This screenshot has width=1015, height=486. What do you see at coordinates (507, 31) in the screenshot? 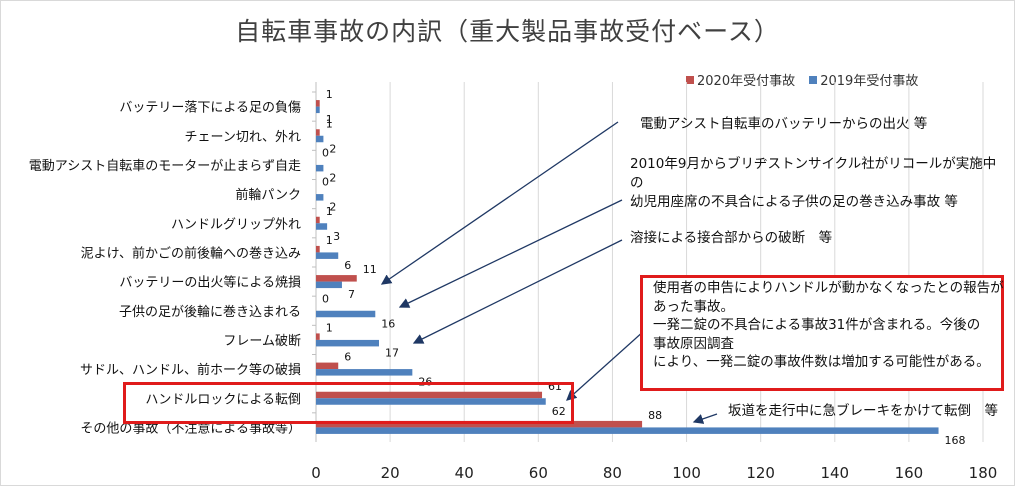
I see `chart-title: 自転車事故の内訳（重大製品事故受付ベース）` at bounding box center [507, 31].